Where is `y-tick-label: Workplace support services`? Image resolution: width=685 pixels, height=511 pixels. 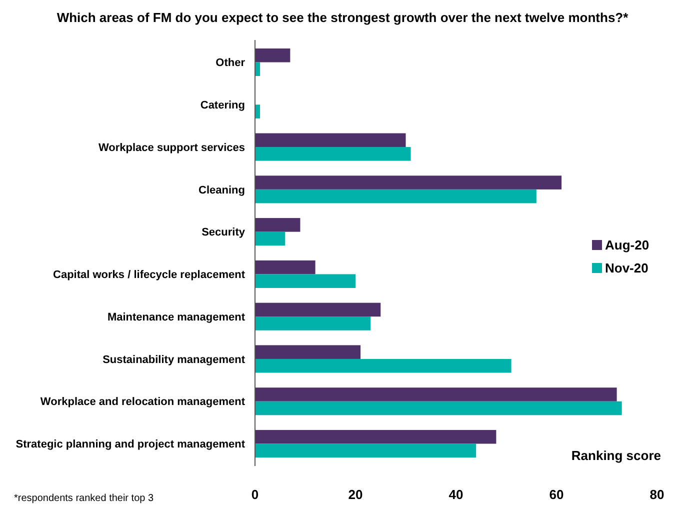 y-tick-label: Workplace support services is located at coordinates (171, 148).